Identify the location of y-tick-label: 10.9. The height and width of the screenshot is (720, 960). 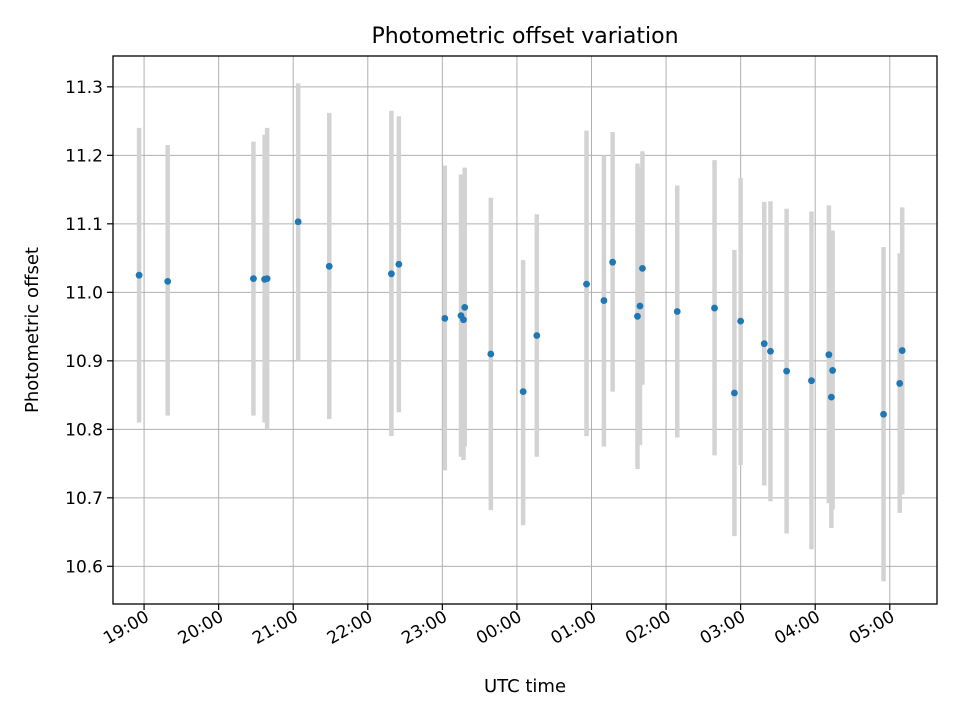
(84, 362).